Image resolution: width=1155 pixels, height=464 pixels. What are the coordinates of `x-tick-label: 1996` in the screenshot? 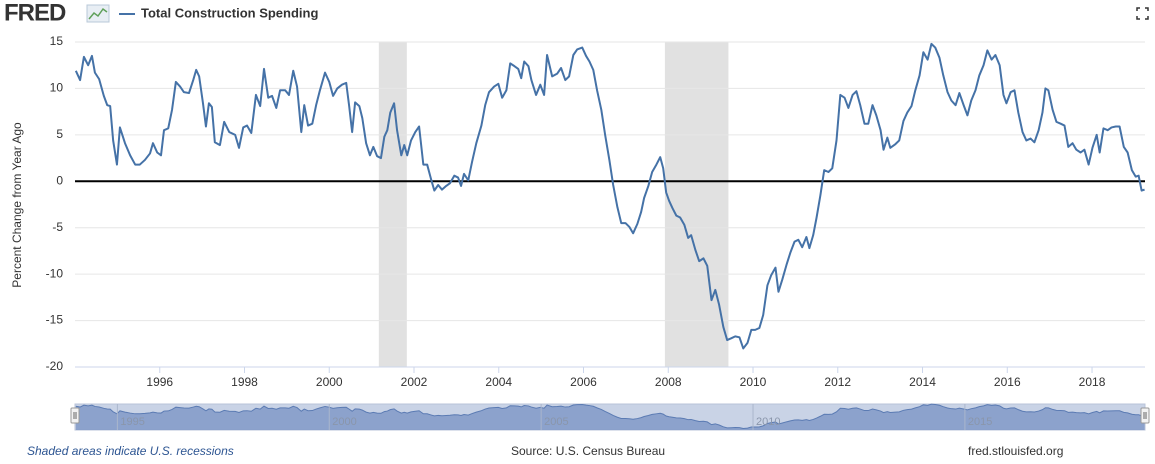 It's located at (159, 382).